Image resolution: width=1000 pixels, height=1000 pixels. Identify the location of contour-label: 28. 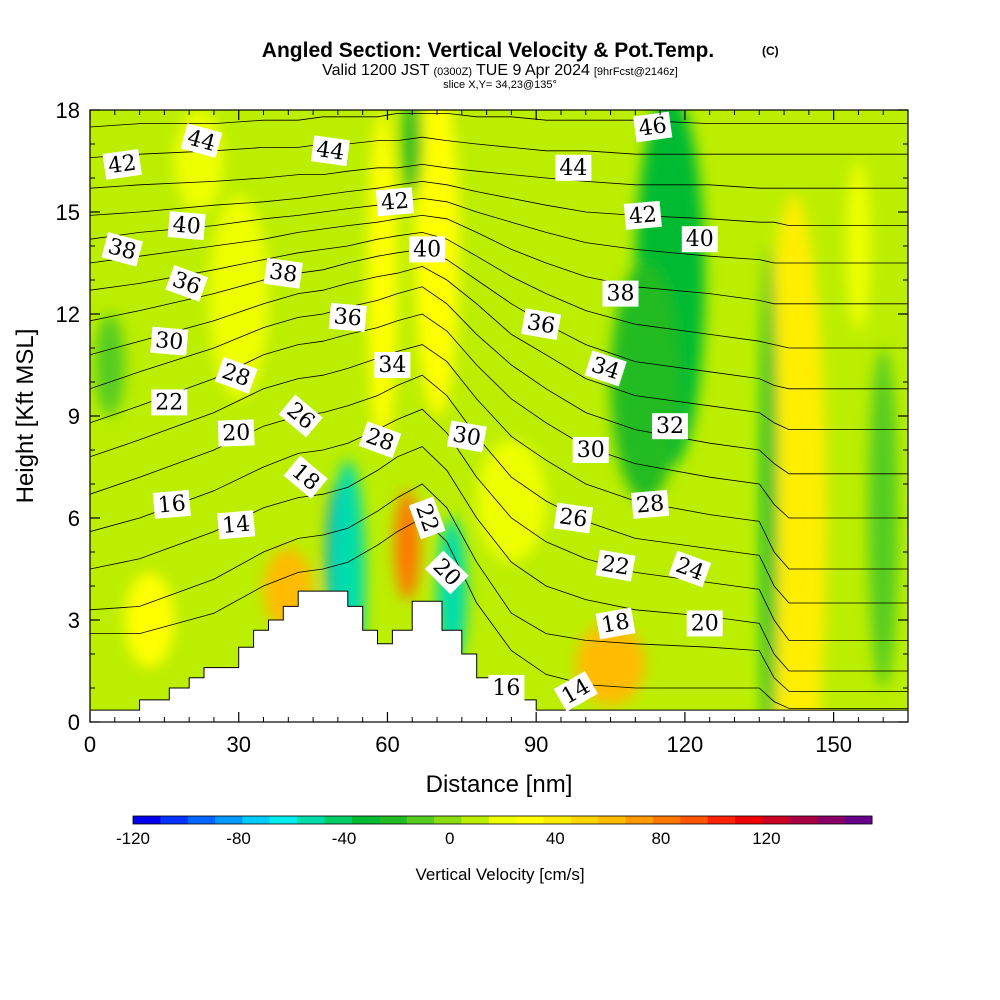
(650, 504).